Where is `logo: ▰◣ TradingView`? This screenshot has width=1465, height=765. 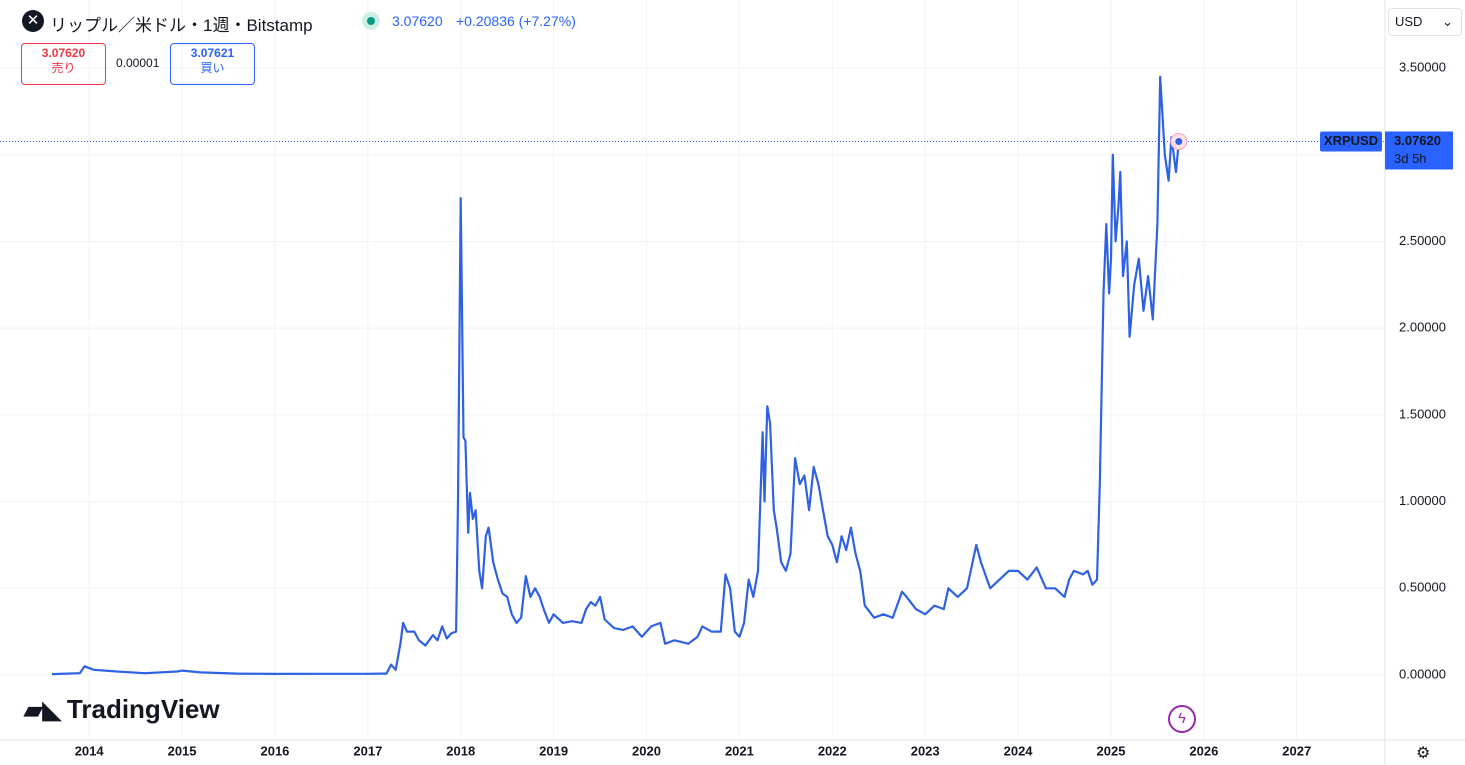
logo: ▰◣ TradingView is located at coordinates (122, 709).